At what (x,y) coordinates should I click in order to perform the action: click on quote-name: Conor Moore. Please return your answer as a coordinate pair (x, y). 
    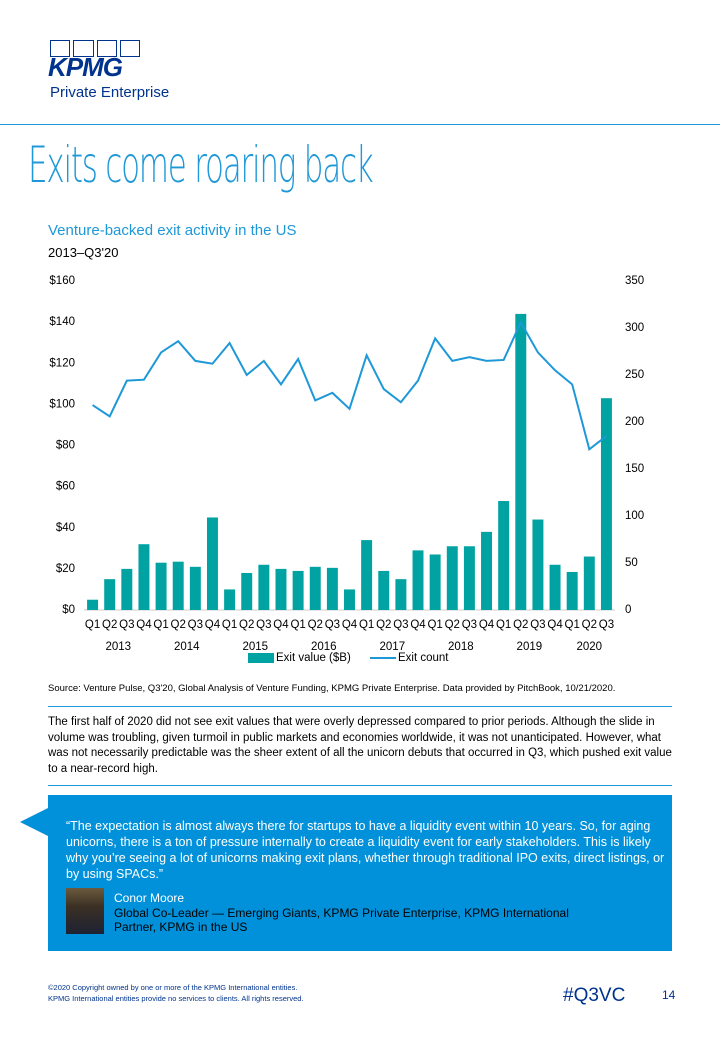
    Looking at the image, I should click on (149, 898).